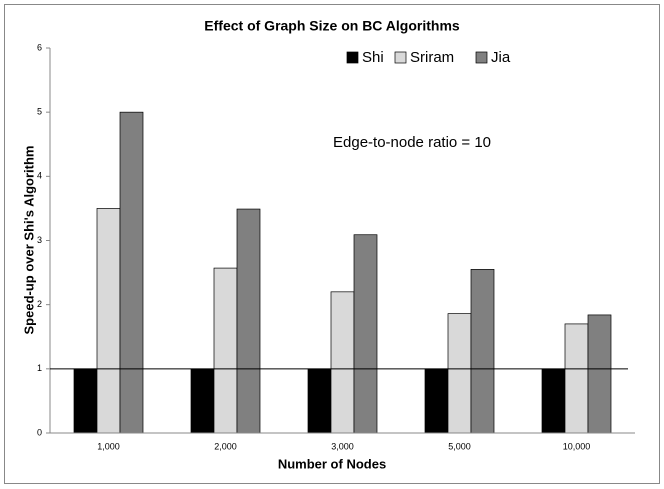 The width and height of the screenshot is (664, 489). I want to click on y-tick-label: 3, so click(39, 240).